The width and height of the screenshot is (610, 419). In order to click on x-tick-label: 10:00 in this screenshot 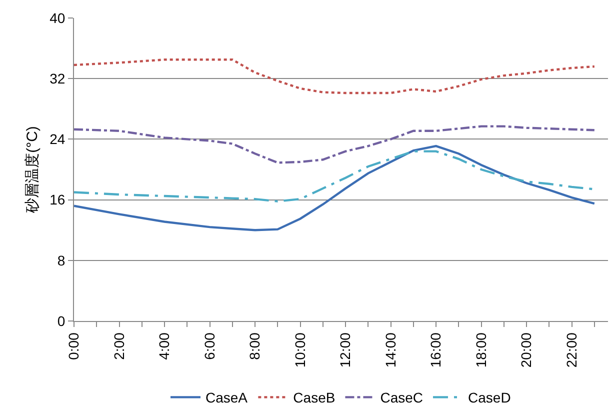, I will do `click(300, 350)`.